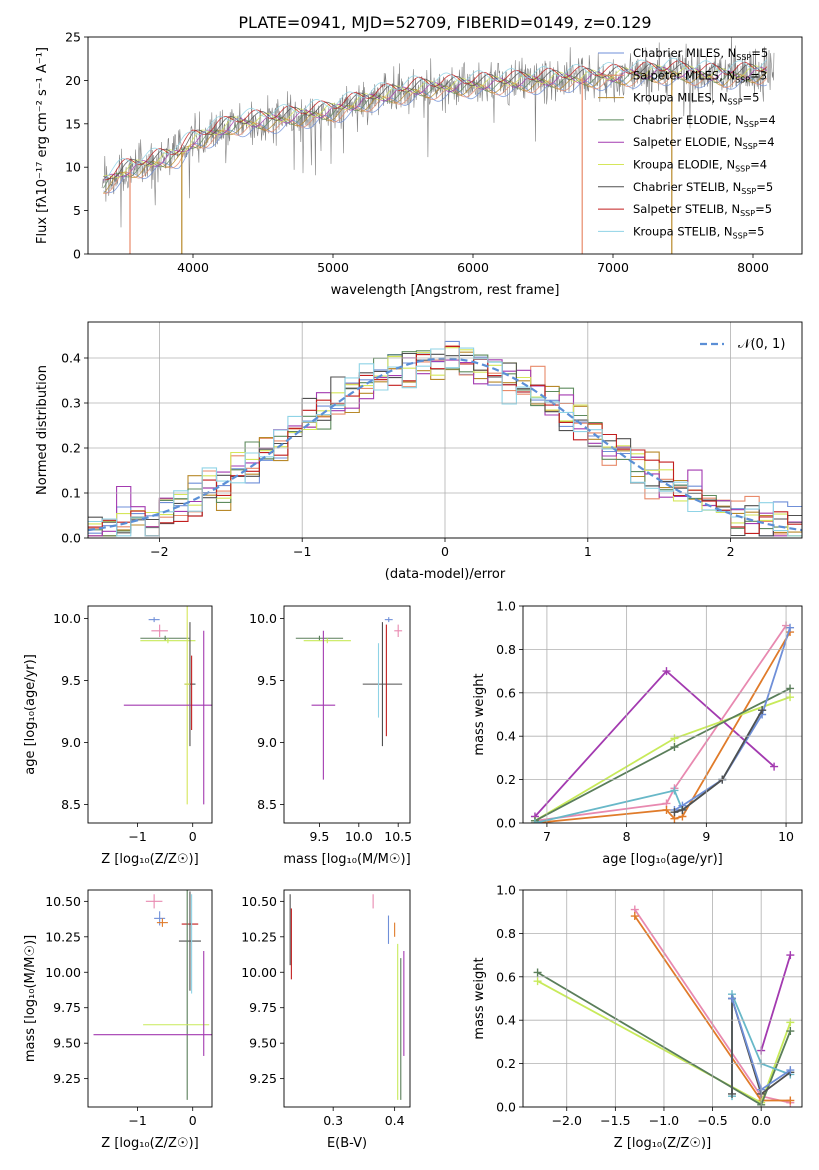 This screenshot has height=1170, width=819. What do you see at coordinates (259, 901) in the screenshot?
I see `mass-vs-EBV-ytick-label-5: 10.50` at bounding box center [259, 901].